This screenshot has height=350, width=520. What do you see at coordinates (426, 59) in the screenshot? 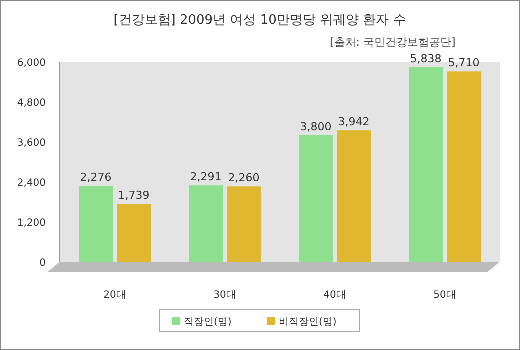
I see `data-label: 5,838` at bounding box center [426, 59].